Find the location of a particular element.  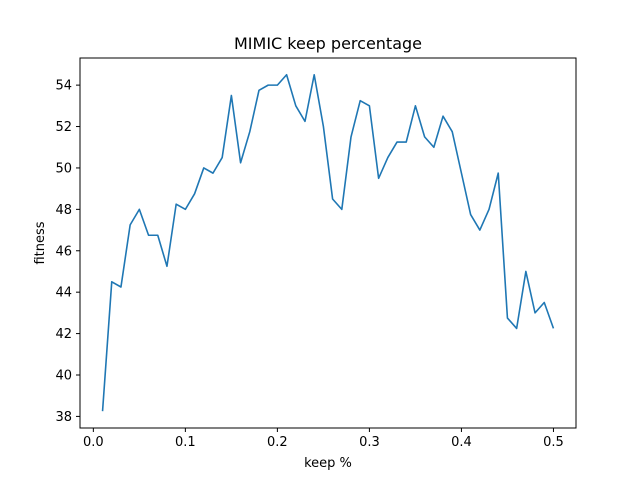

x-tick-label: 0.5 is located at coordinates (553, 442).